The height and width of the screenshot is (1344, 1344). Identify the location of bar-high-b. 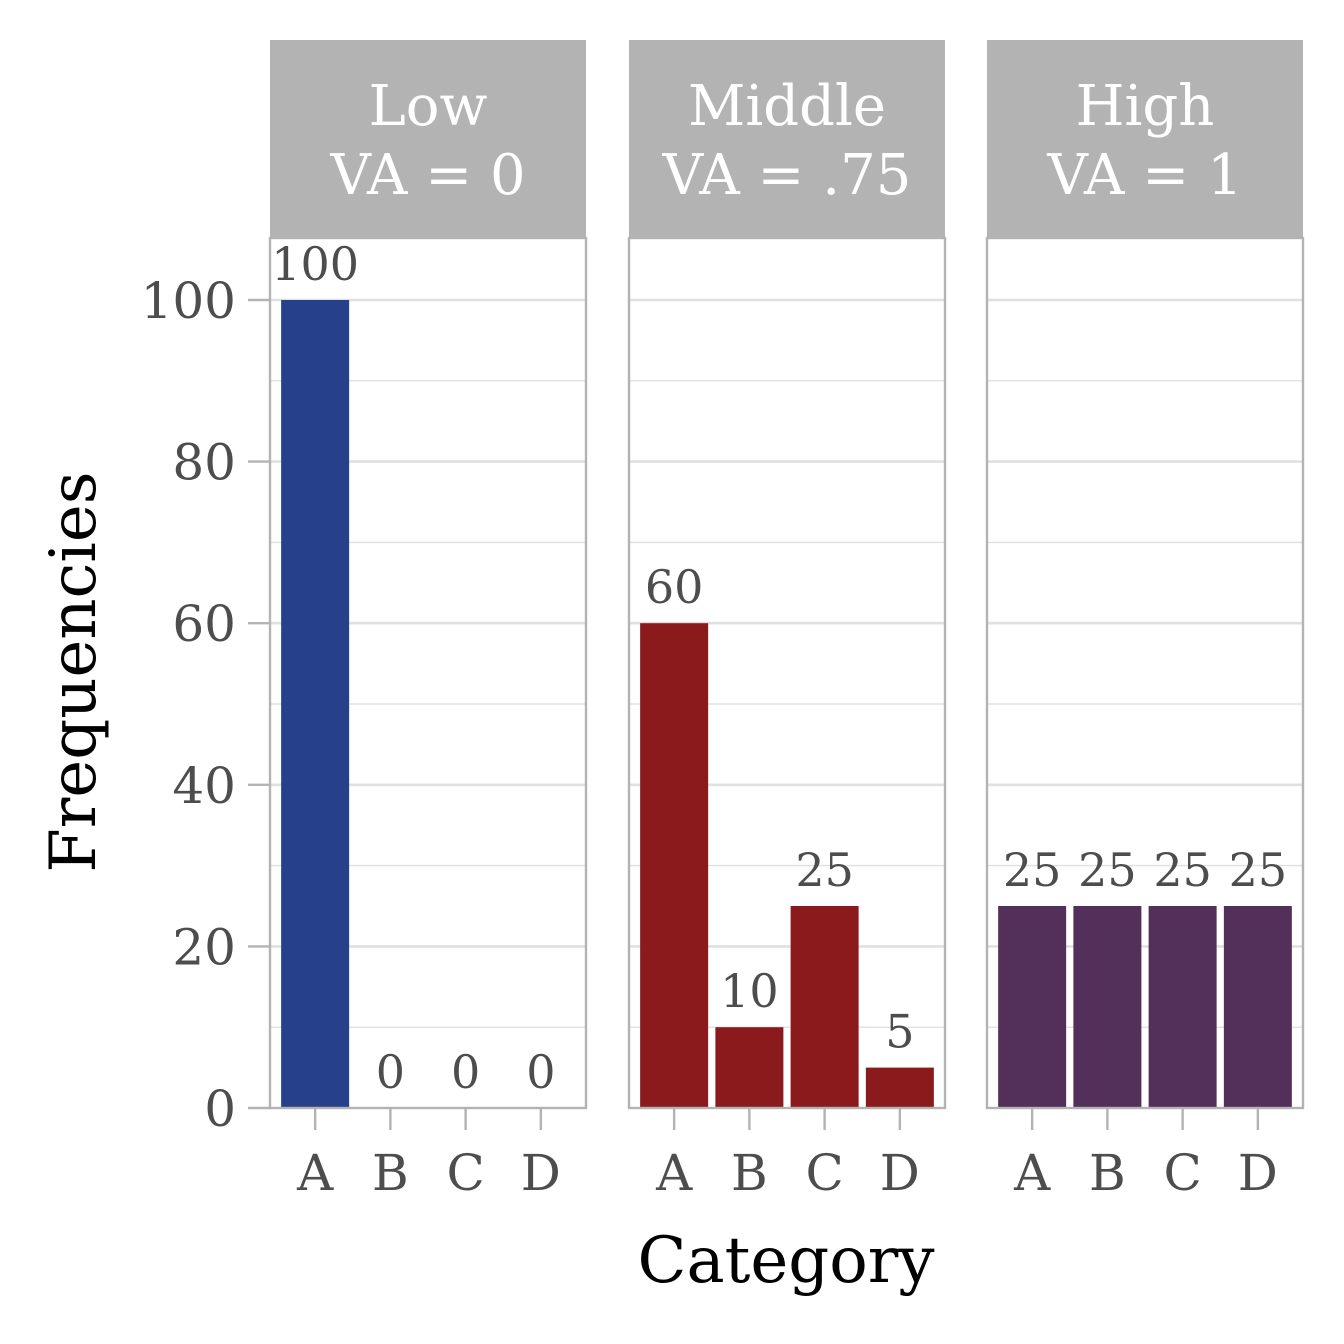
(1107, 1007).